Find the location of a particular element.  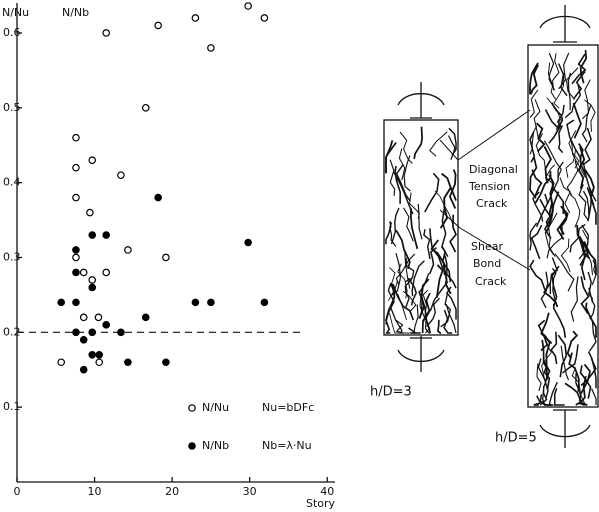

crack-label: Tension is located at coordinates (489, 186).